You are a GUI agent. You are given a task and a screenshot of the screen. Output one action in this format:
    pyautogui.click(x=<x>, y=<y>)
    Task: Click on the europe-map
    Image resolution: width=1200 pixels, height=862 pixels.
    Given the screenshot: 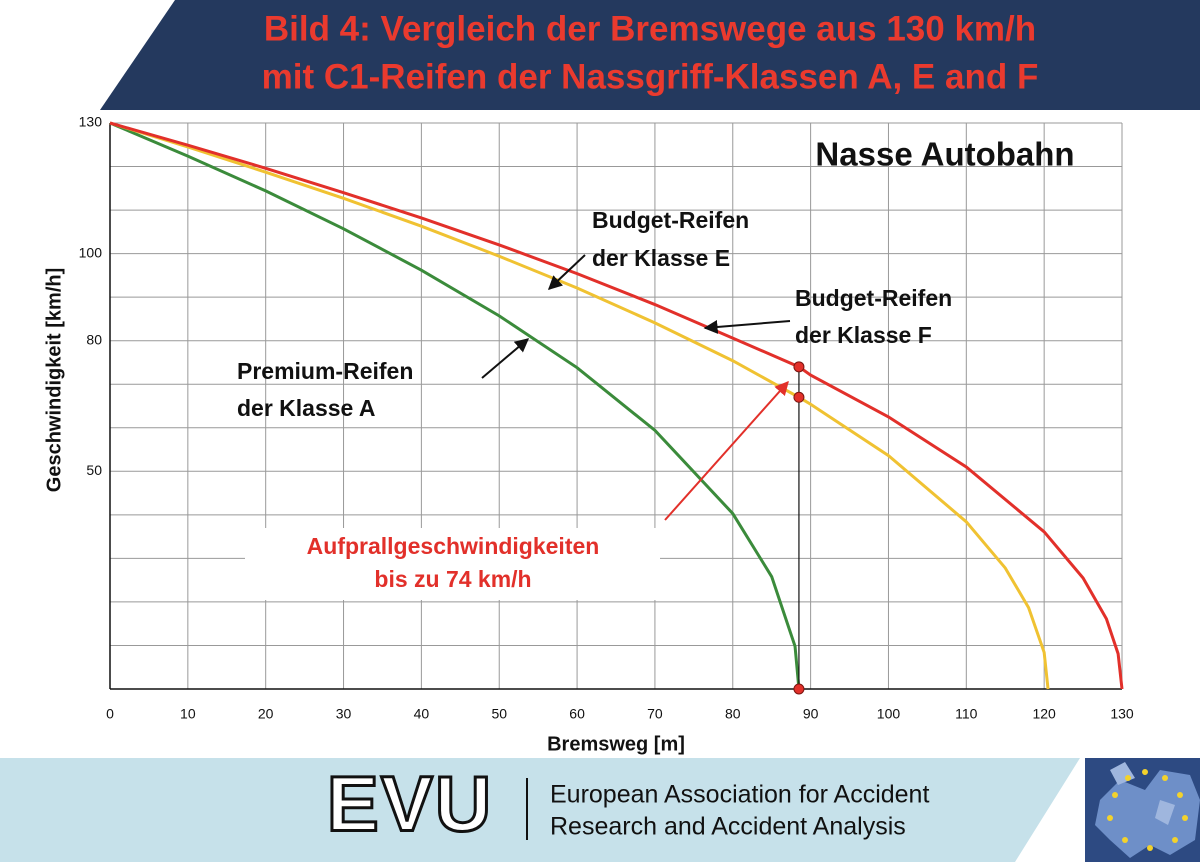 What is the action you would take?
    pyautogui.click(x=1142, y=810)
    